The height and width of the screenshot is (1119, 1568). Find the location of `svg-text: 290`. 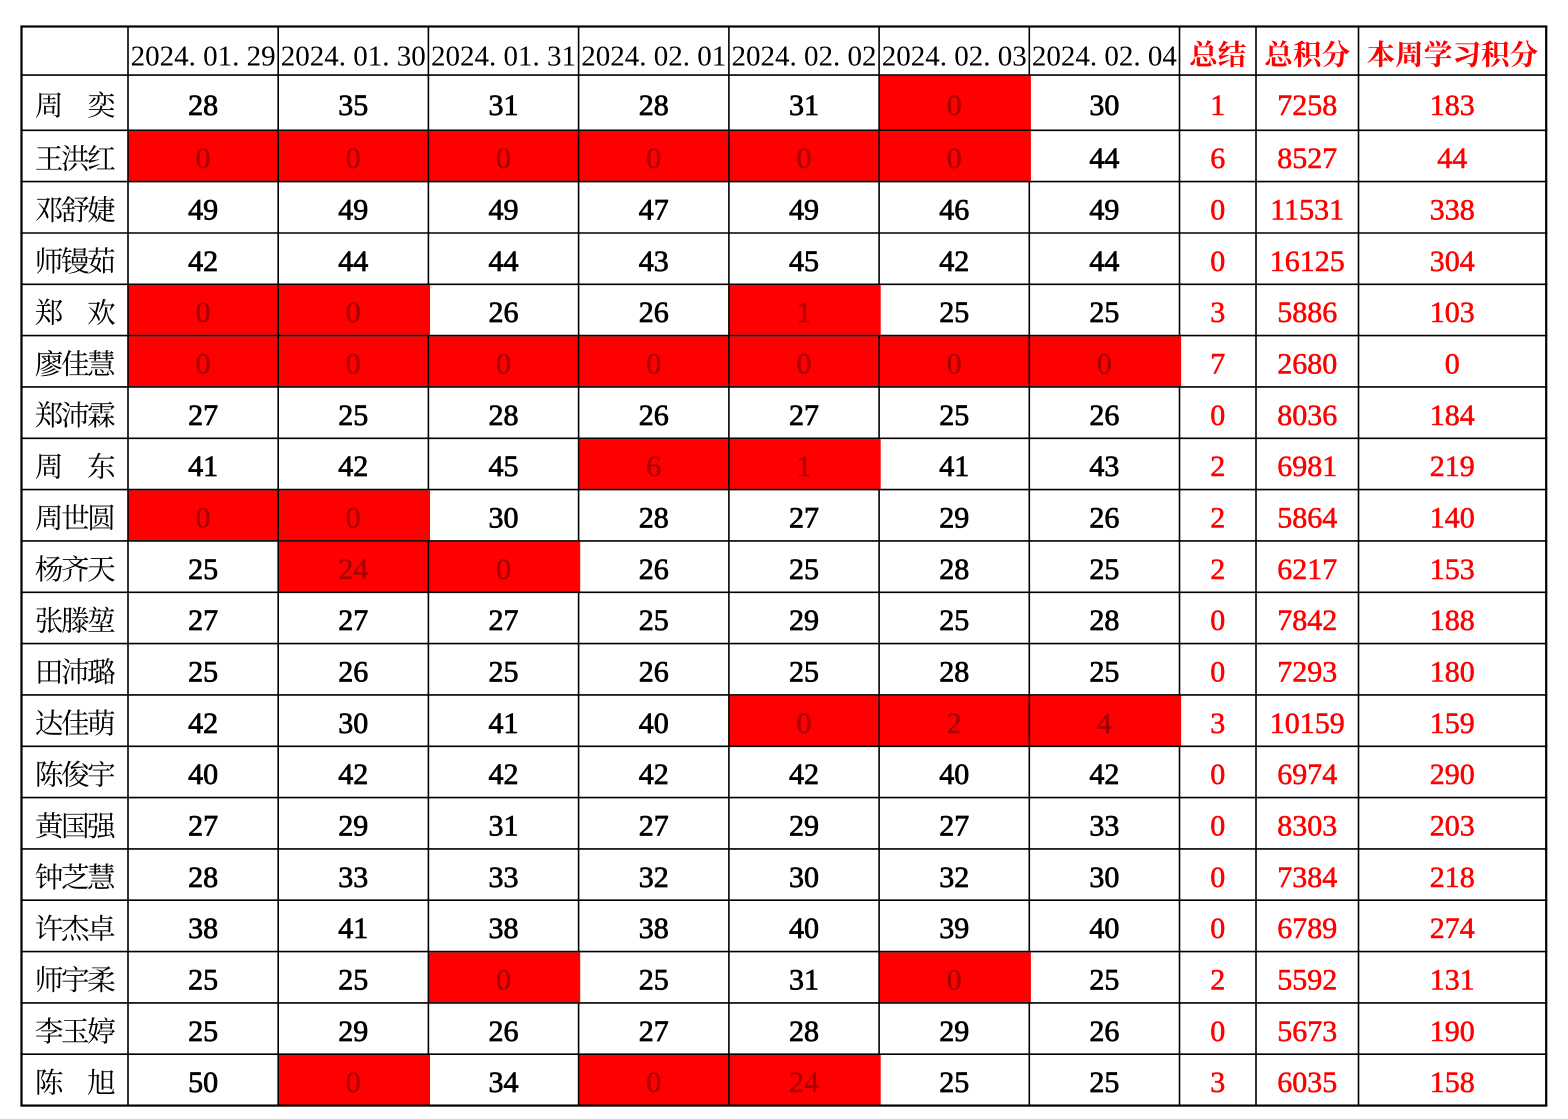

svg-text: 290 is located at coordinates (1452, 774).